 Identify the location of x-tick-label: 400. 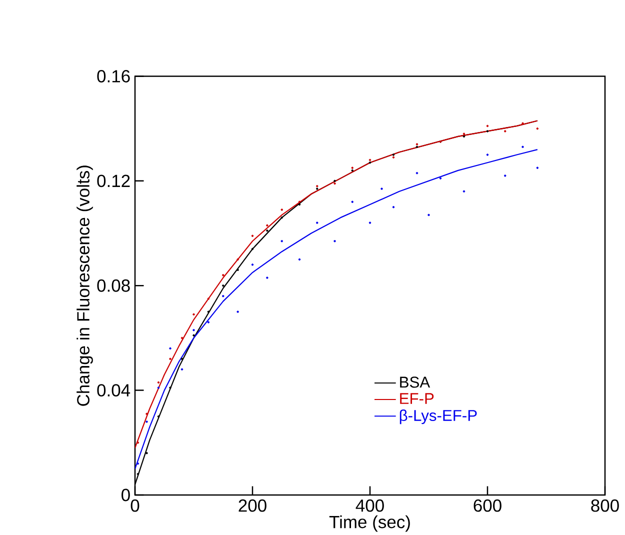
(370, 505).